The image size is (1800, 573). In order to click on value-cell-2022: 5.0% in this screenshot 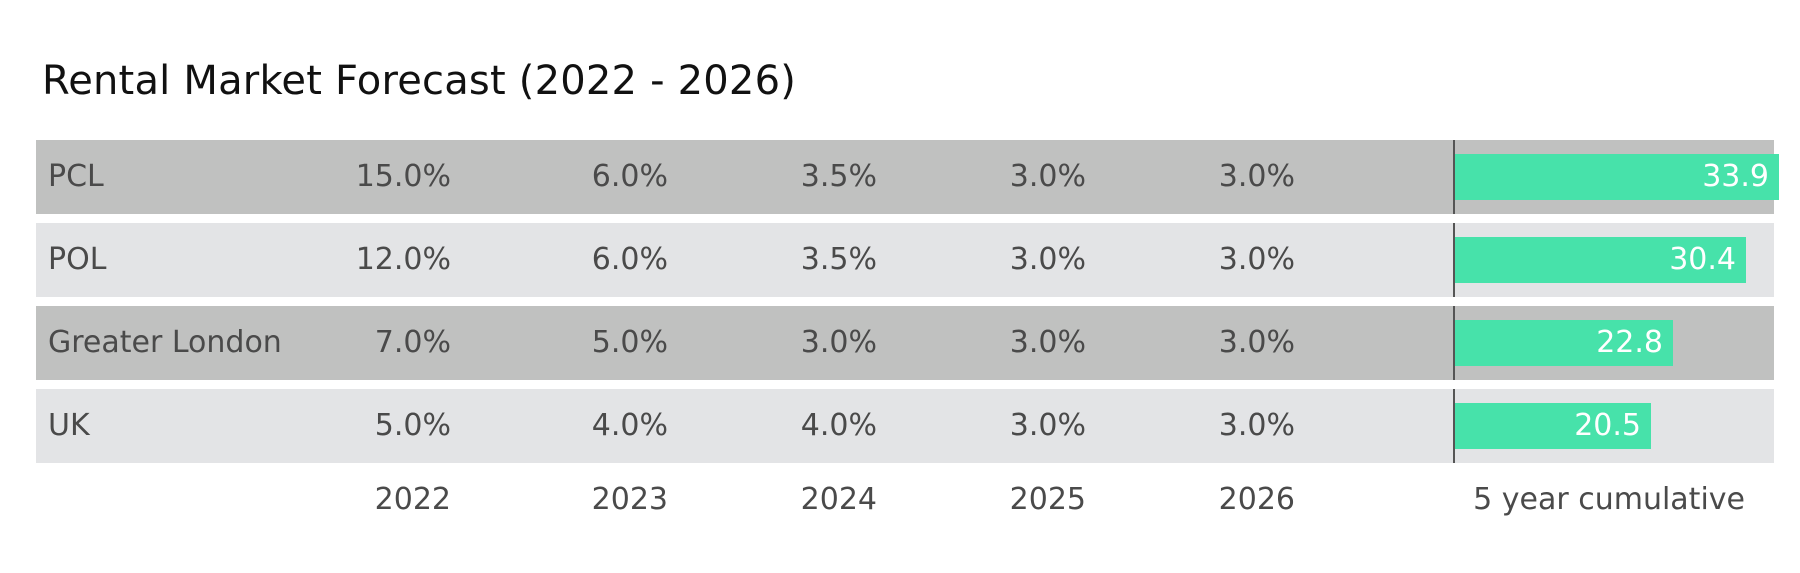, I will do `click(412, 425)`.